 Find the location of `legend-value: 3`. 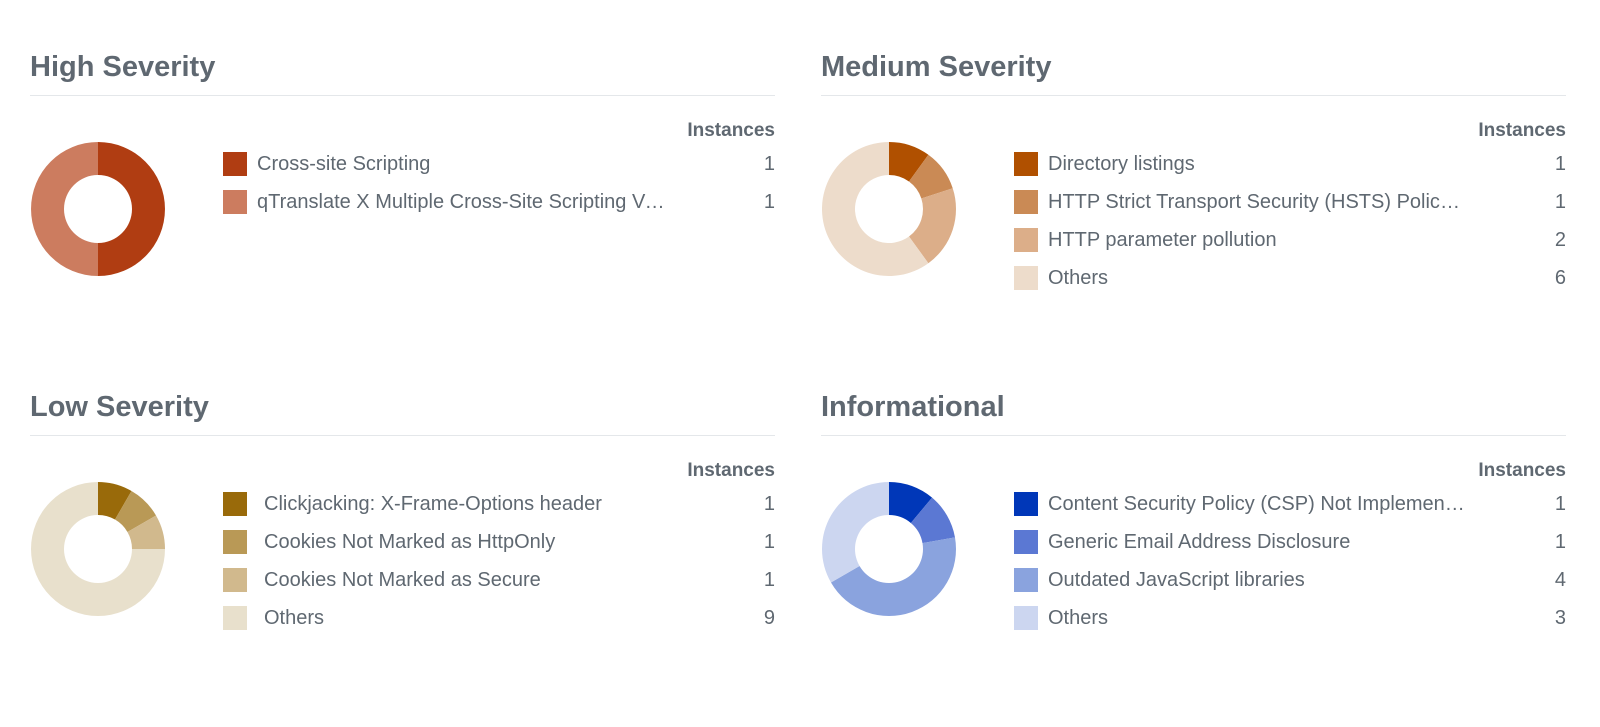

legend-value: 3 is located at coordinates (1560, 618).